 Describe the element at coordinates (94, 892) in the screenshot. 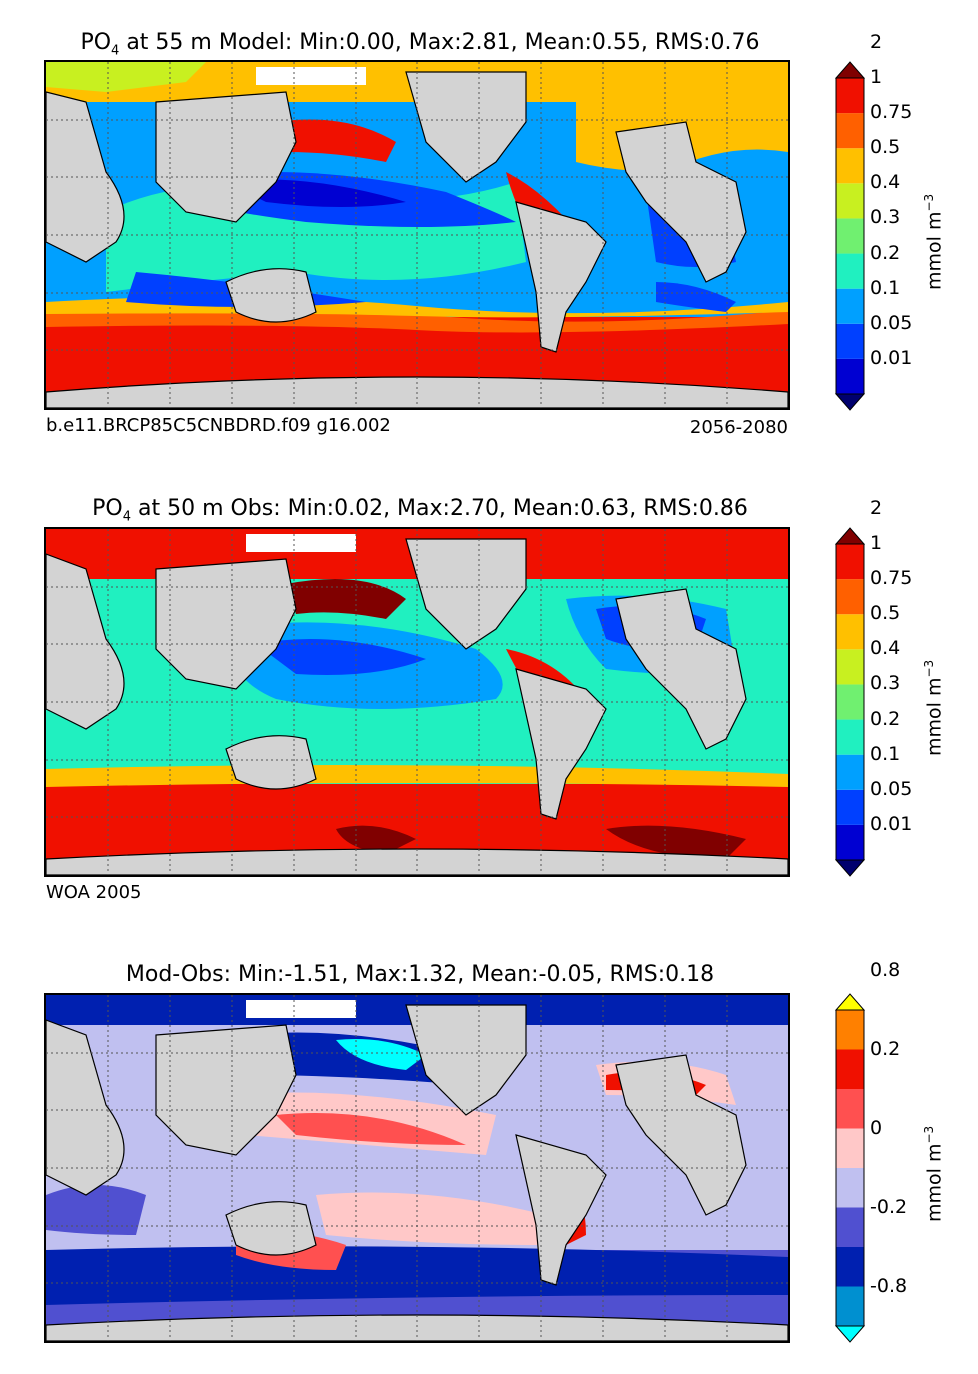

I see `panel2-dataset-name: WOA 2005` at that location.